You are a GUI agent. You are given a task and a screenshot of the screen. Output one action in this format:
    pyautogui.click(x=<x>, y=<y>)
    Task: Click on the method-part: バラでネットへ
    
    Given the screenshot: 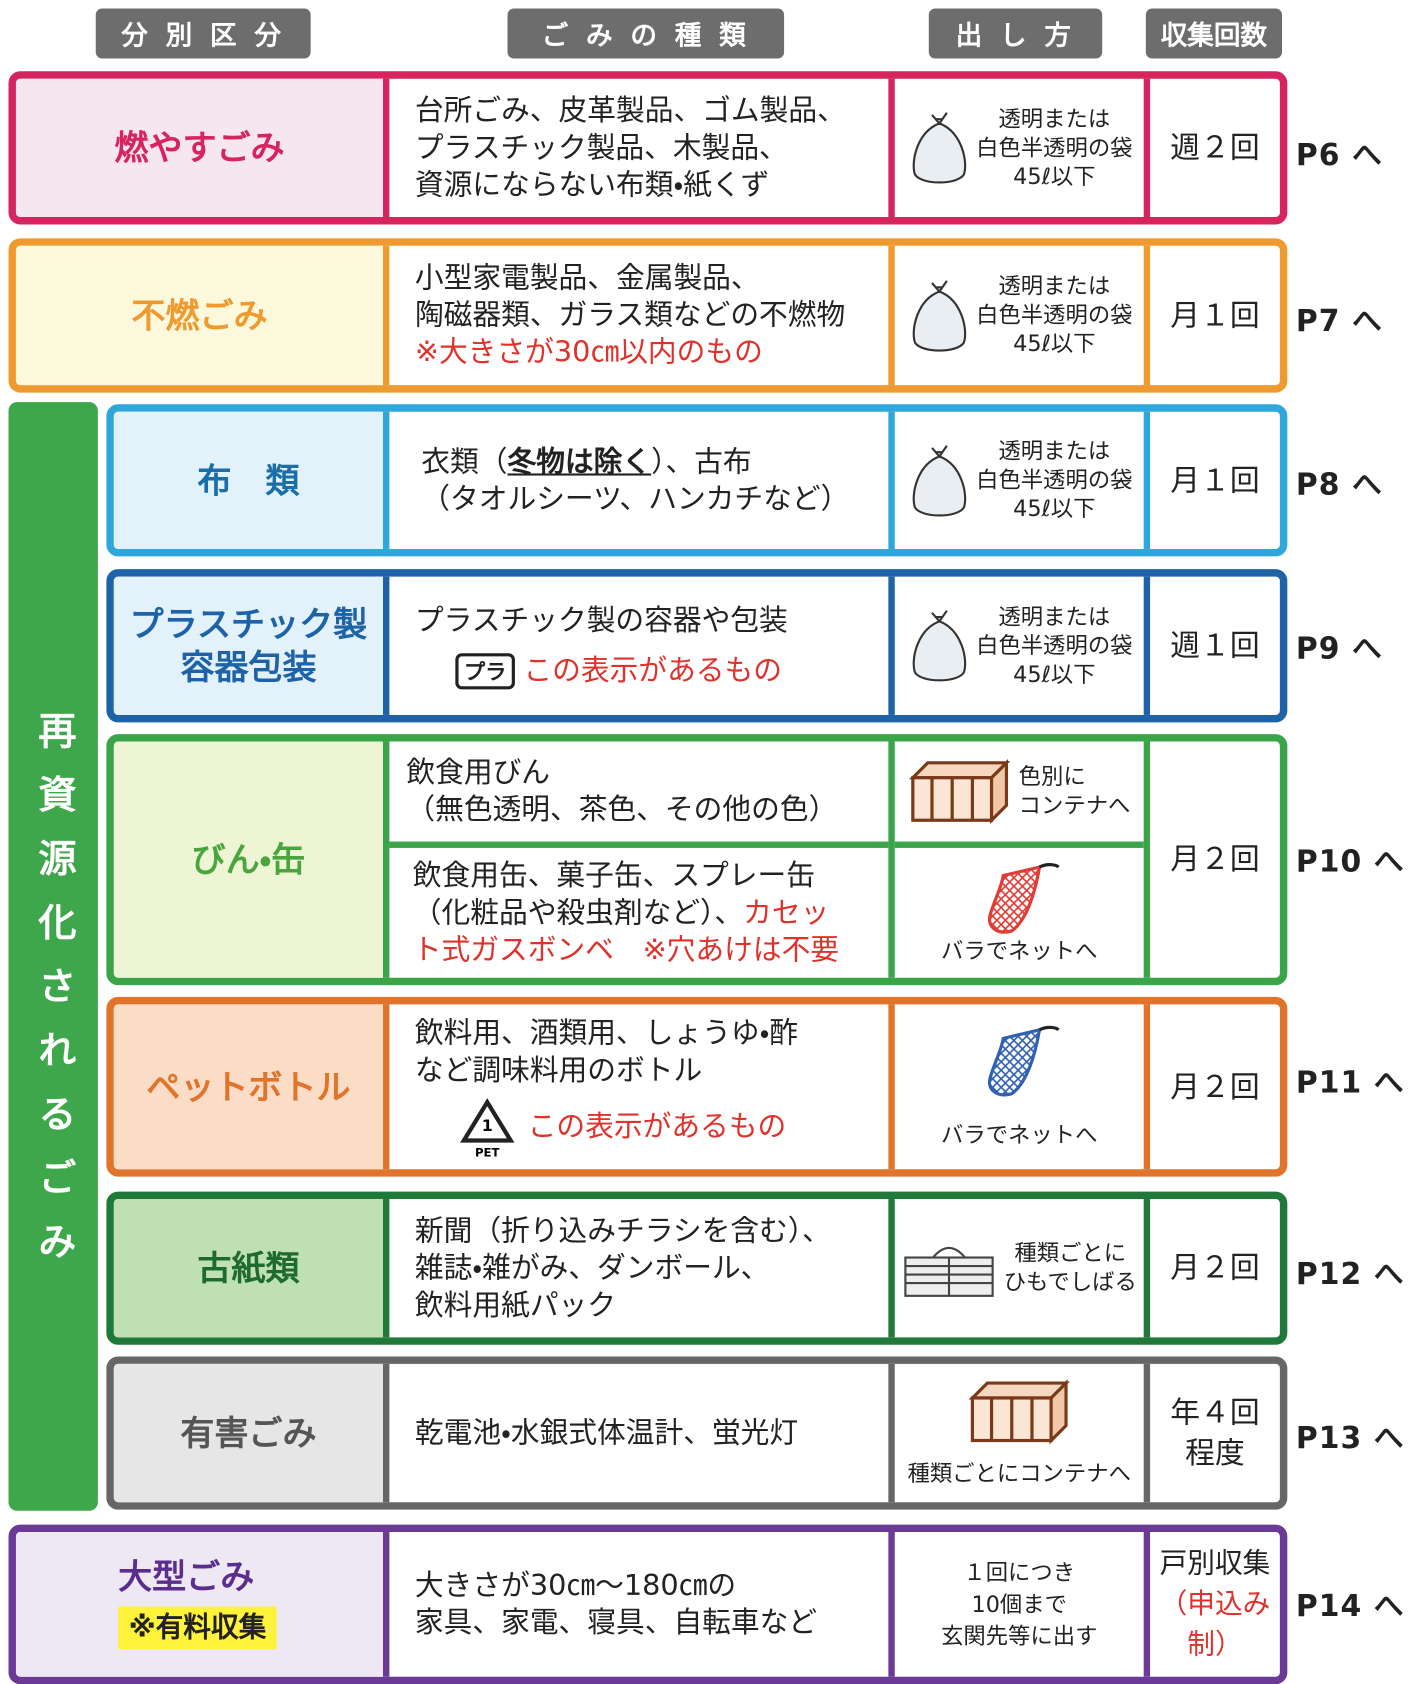 What is the action you would take?
    pyautogui.click(x=1019, y=913)
    